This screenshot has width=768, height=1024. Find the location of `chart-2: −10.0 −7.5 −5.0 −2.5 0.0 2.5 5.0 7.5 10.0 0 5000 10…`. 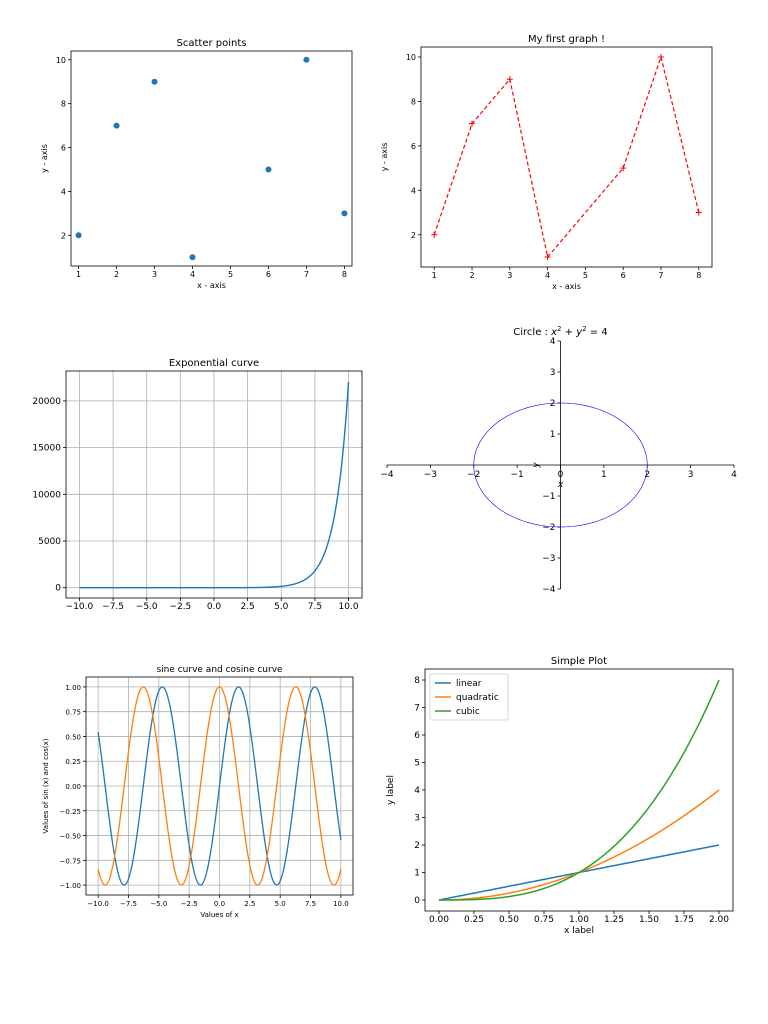

chart-2: −10.0 −7.5 −5.0 −2.5 0.0 2.5 5.0 7.5 10.0 0 5000 10… is located at coordinates (197, 485).